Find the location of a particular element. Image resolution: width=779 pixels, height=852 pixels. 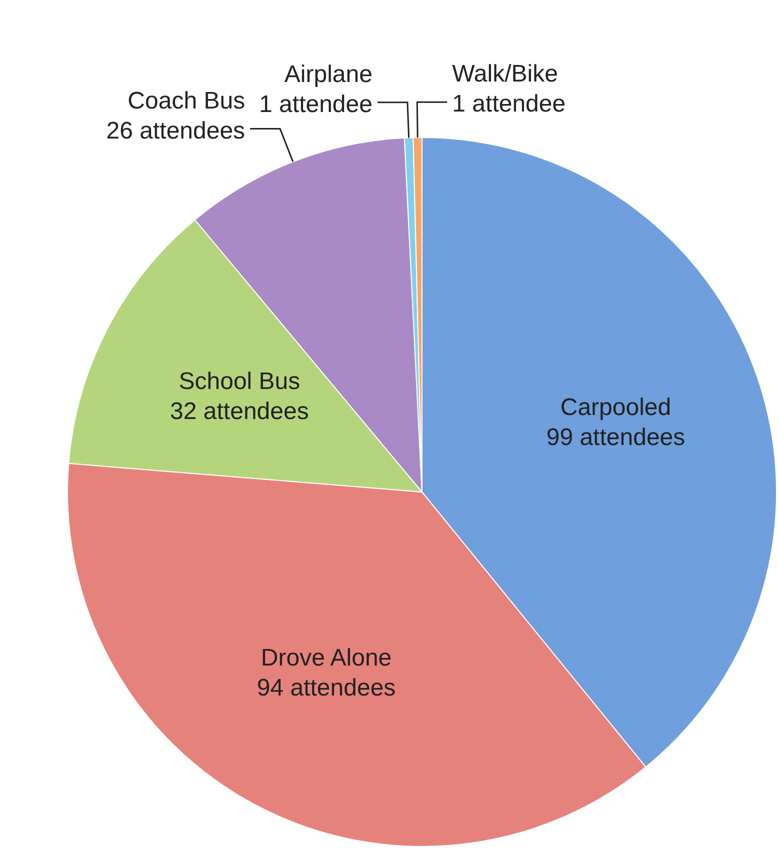

slice-label: Carpooled is located at coordinates (616, 407).